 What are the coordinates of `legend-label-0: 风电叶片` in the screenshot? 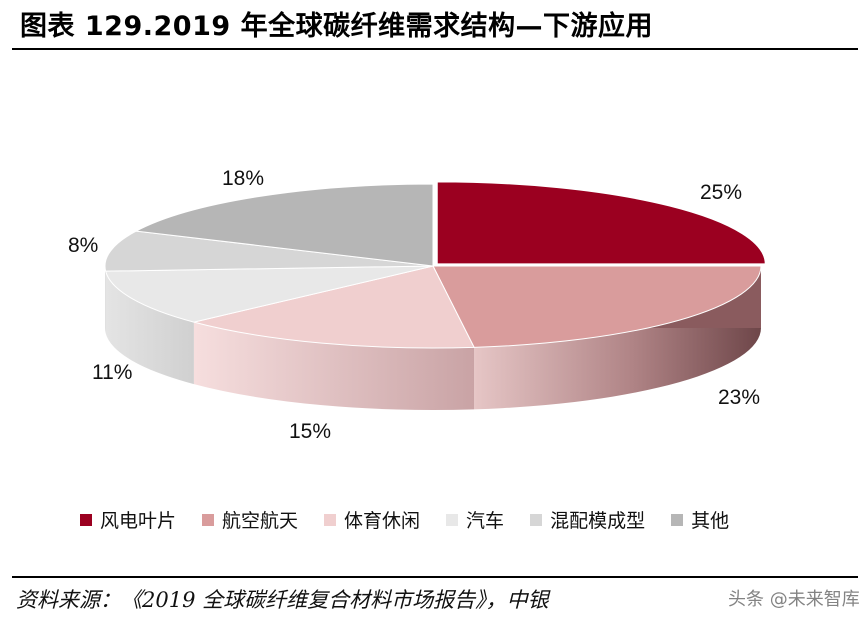 It's located at (138, 521).